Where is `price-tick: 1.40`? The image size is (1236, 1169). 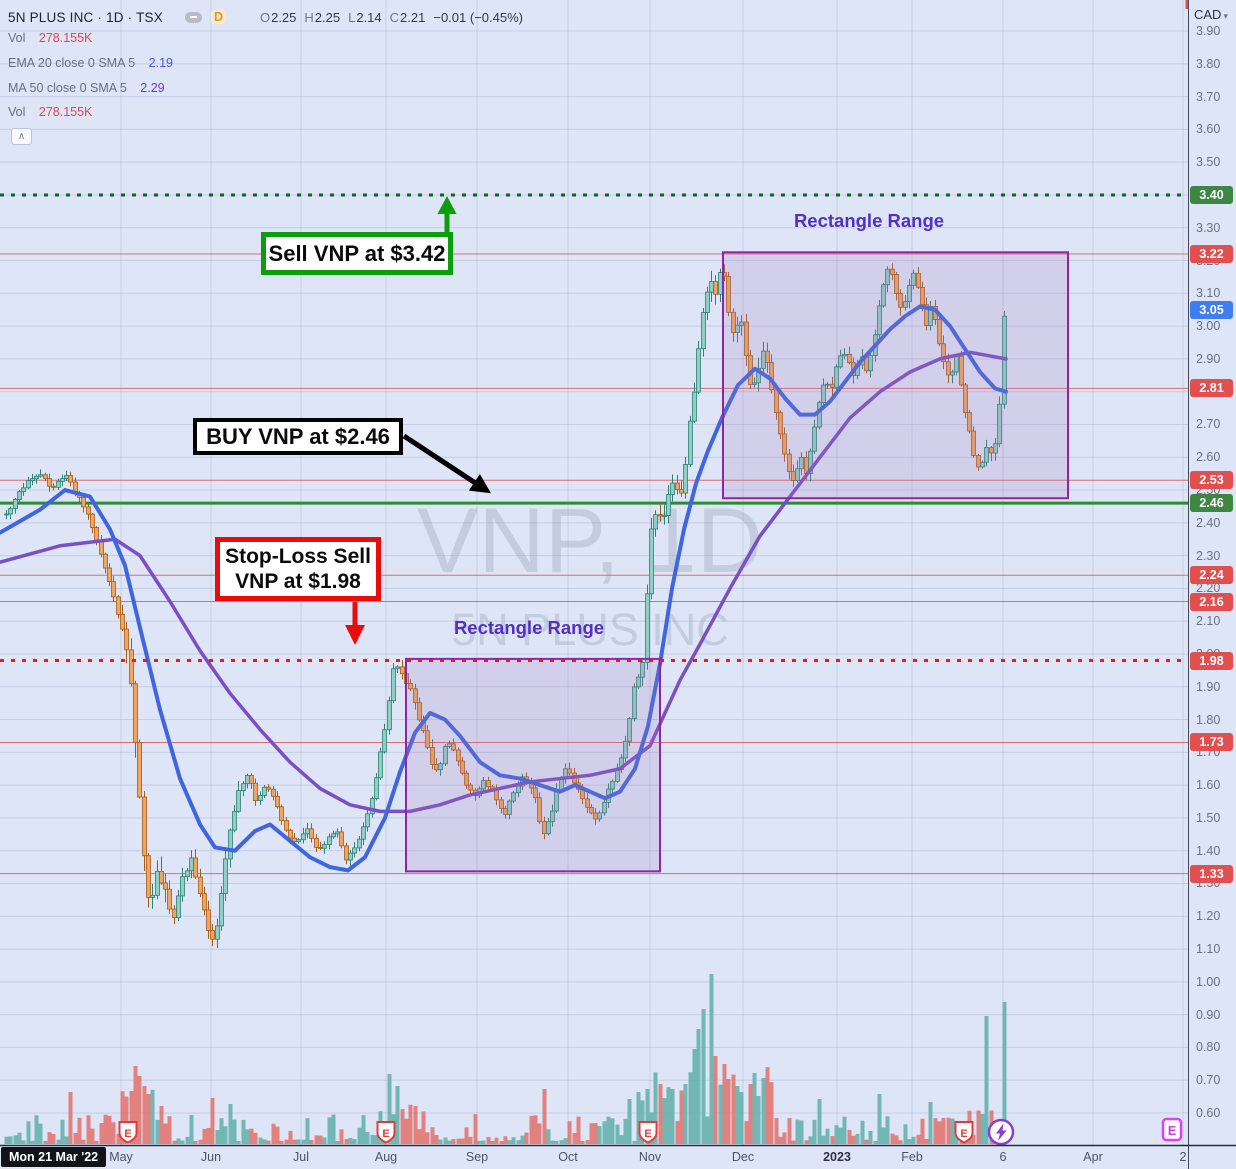
price-tick: 1.40 is located at coordinates (1208, 850).